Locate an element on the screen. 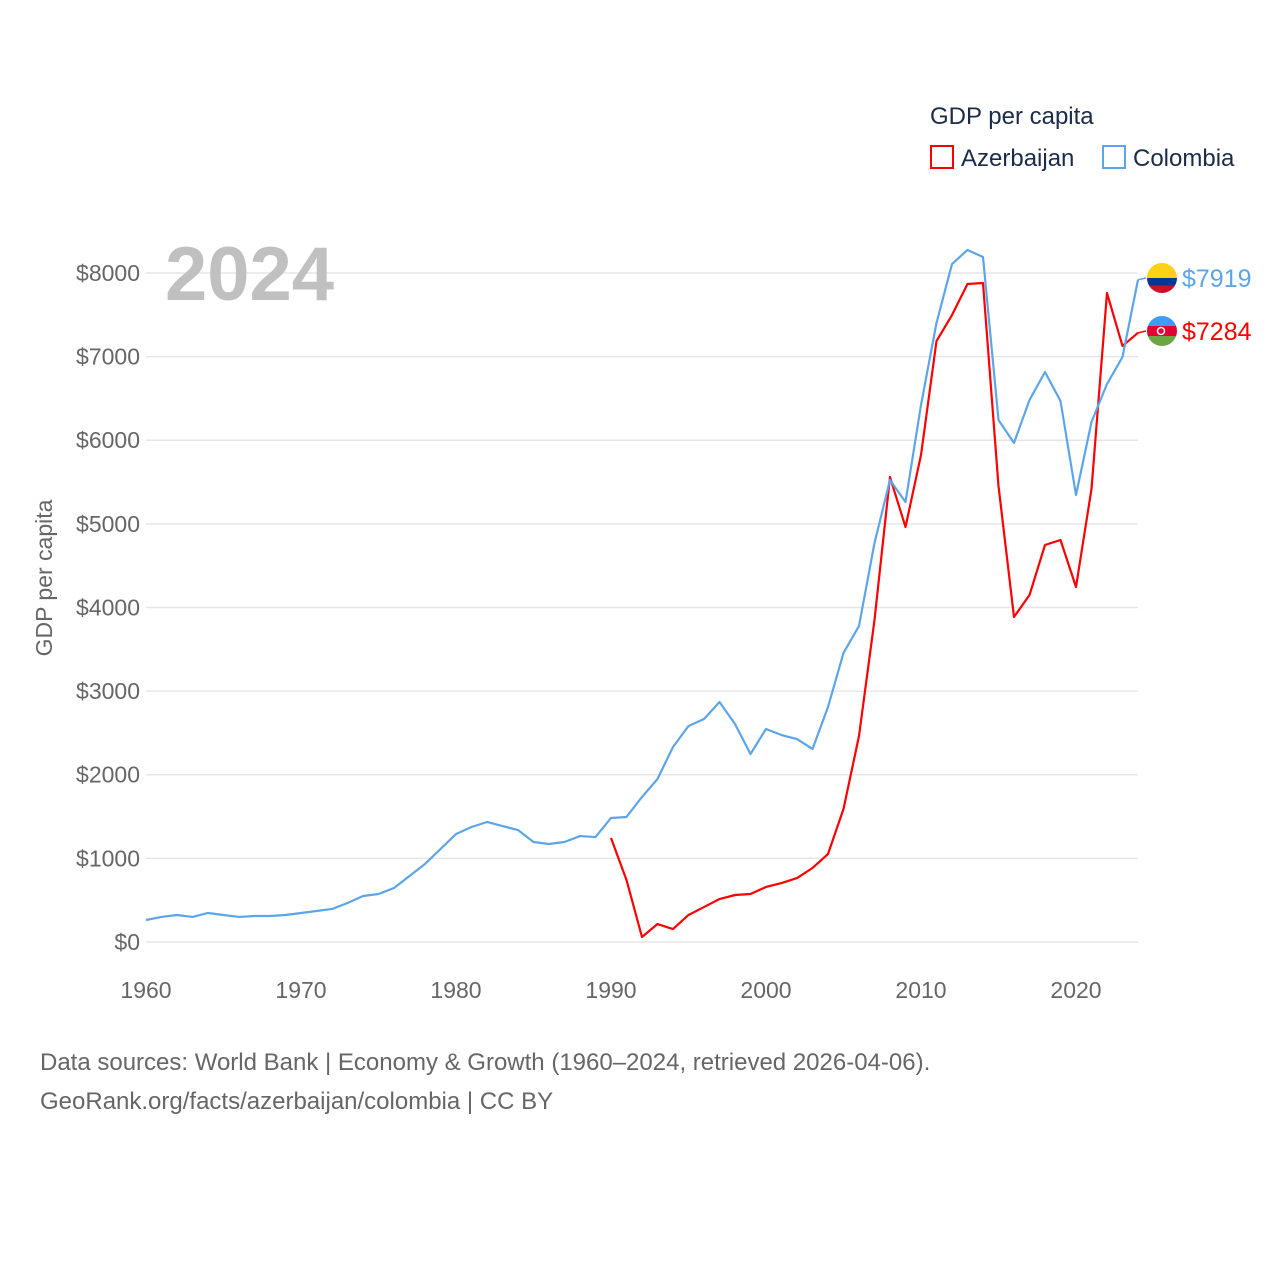  x-tick-label: 1980 is located at coordinates (455, 990).